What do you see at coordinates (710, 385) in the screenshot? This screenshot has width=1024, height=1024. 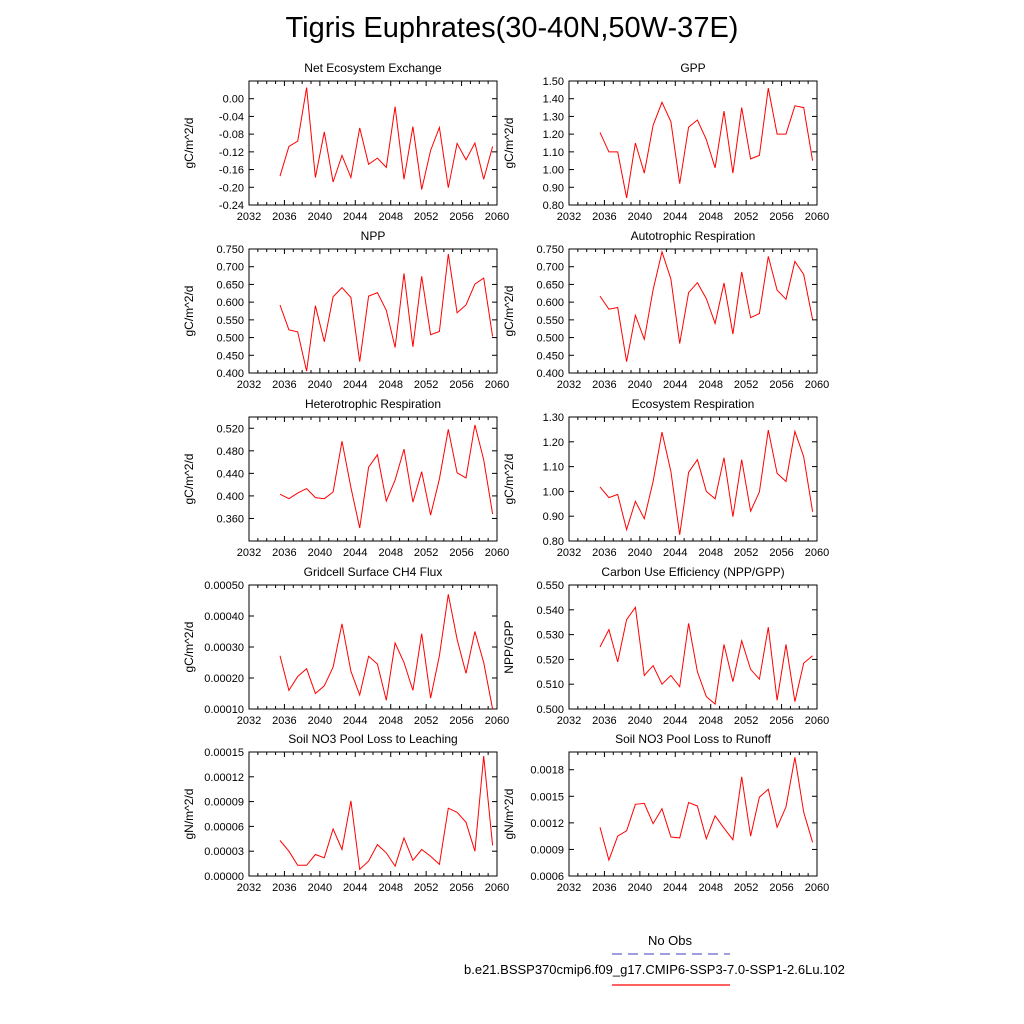 I see `panel-4-xtick-label: 2048` at bounding box center [710, 385].